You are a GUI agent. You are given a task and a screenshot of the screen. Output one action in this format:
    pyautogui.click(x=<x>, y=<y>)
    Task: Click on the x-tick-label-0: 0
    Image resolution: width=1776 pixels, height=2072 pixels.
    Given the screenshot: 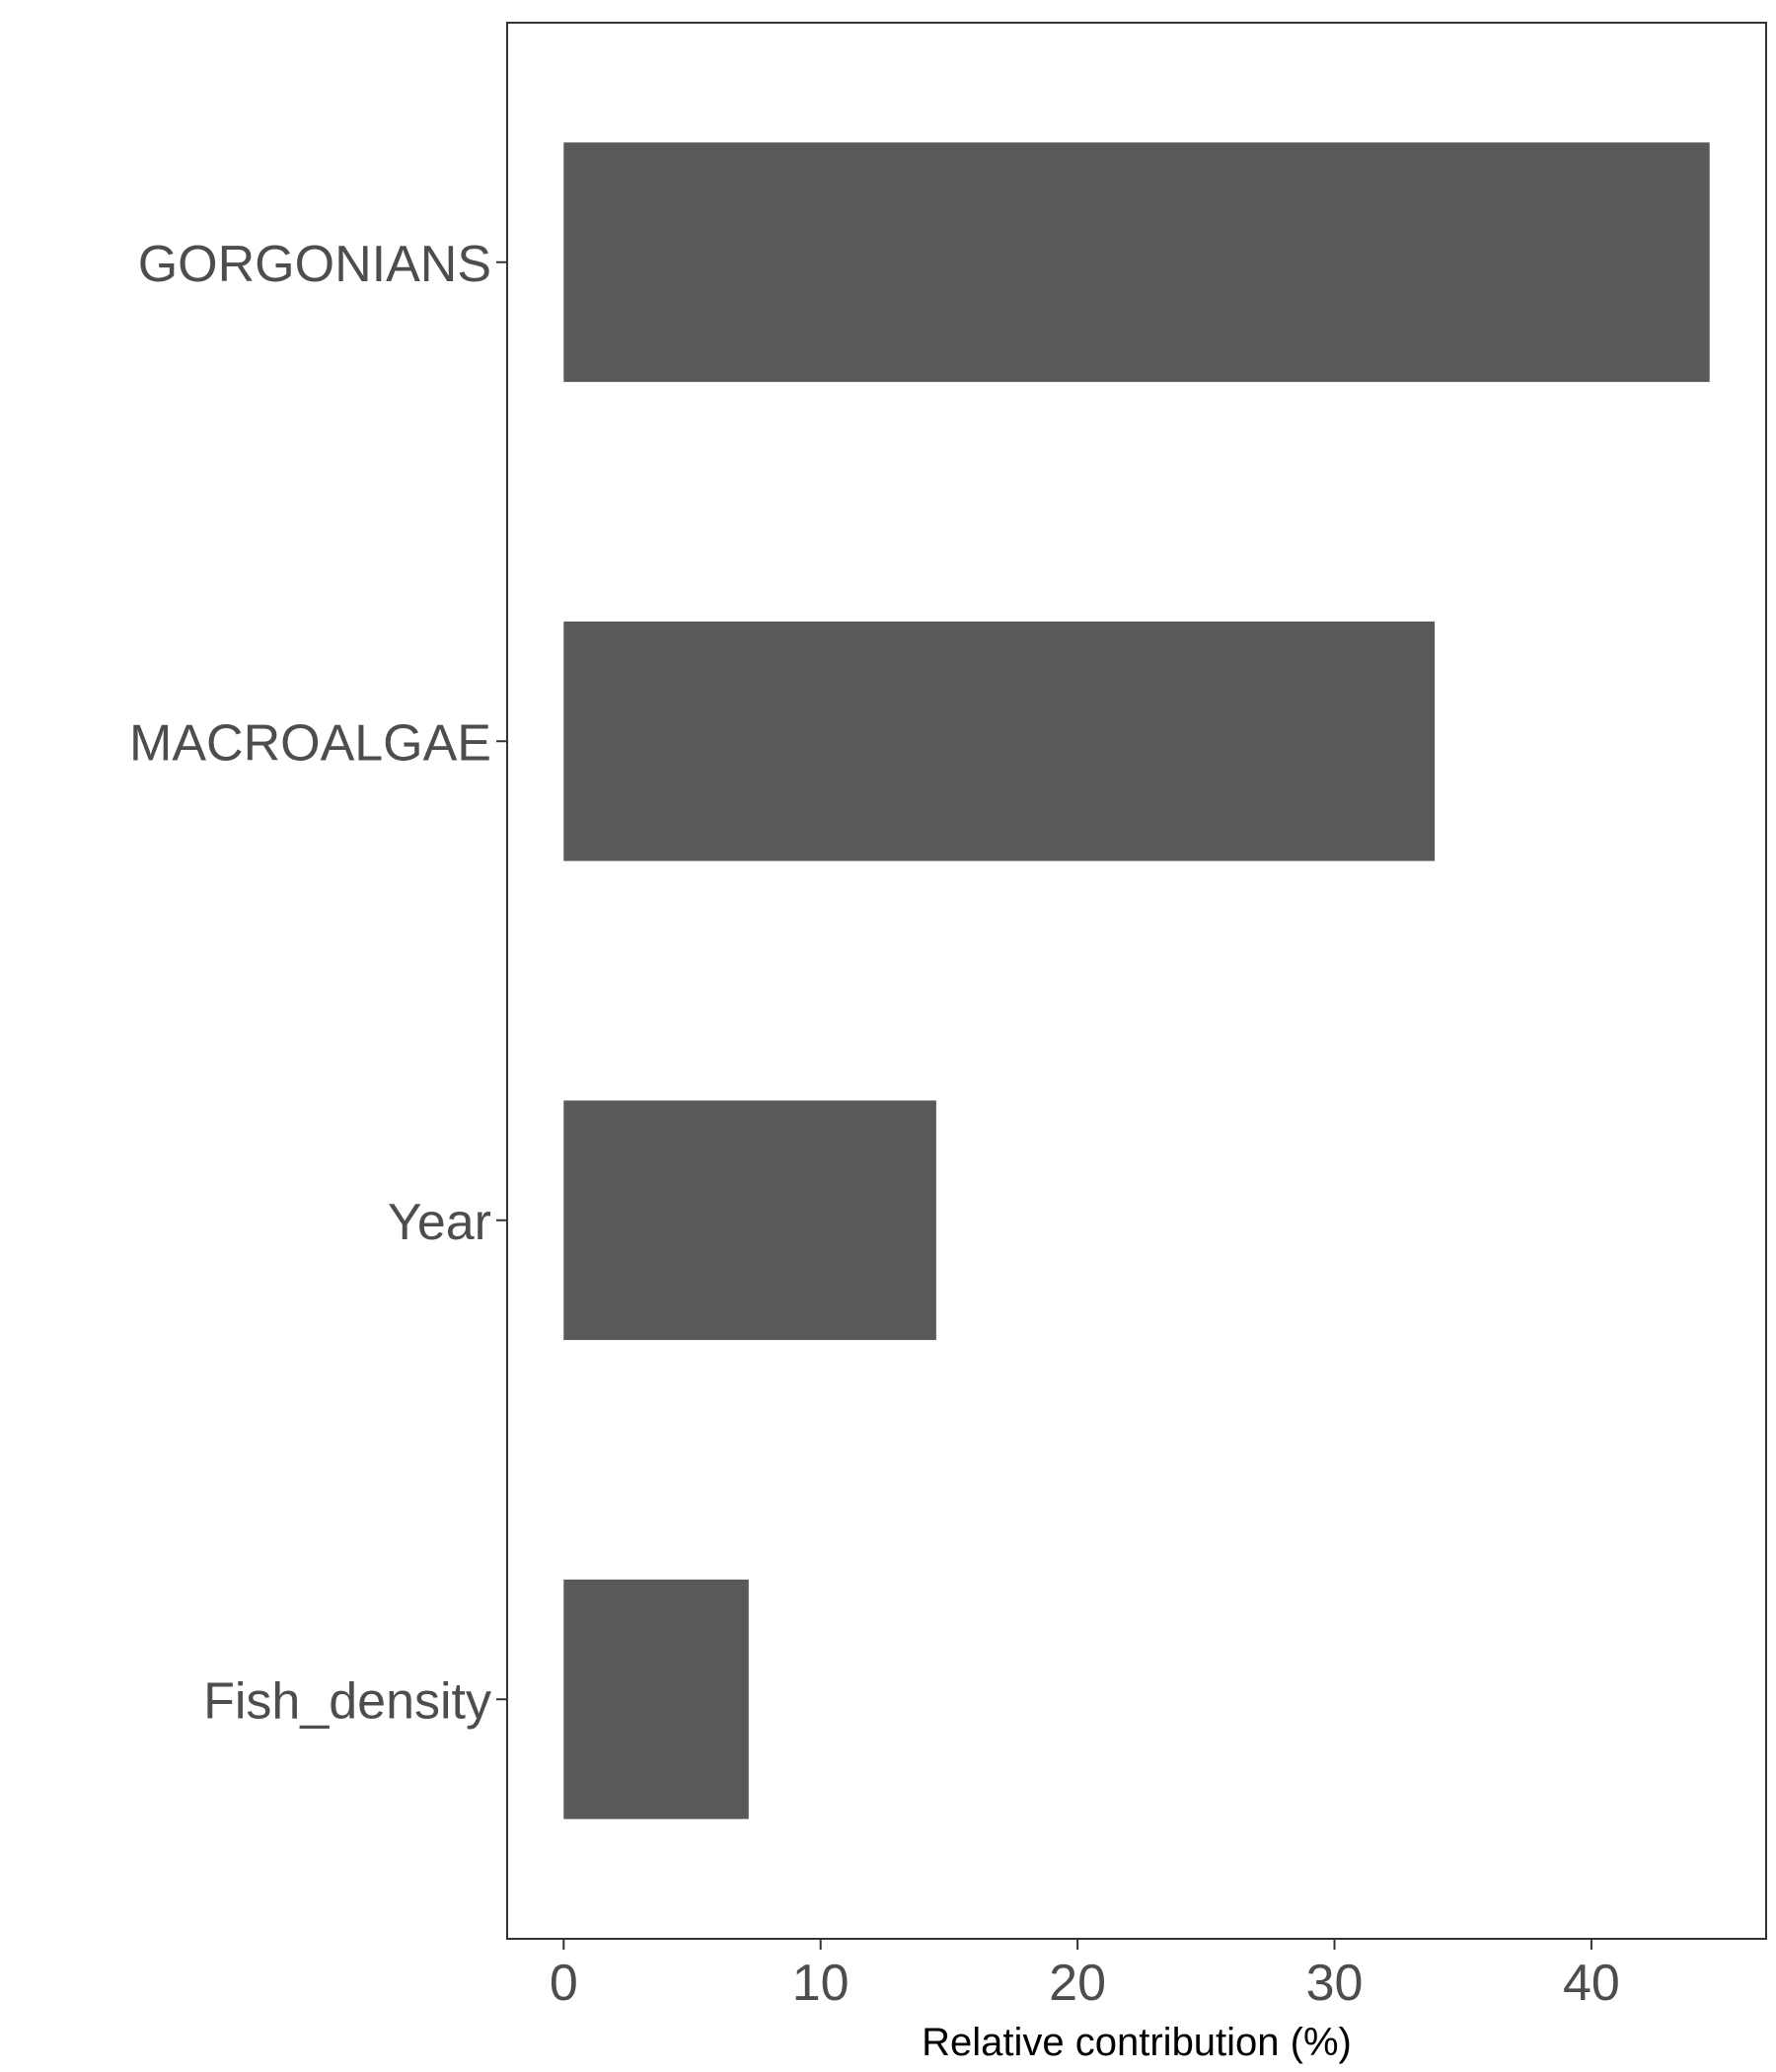 What is the action you would take?
    pyautogui.click(x=564, y=1984)
    